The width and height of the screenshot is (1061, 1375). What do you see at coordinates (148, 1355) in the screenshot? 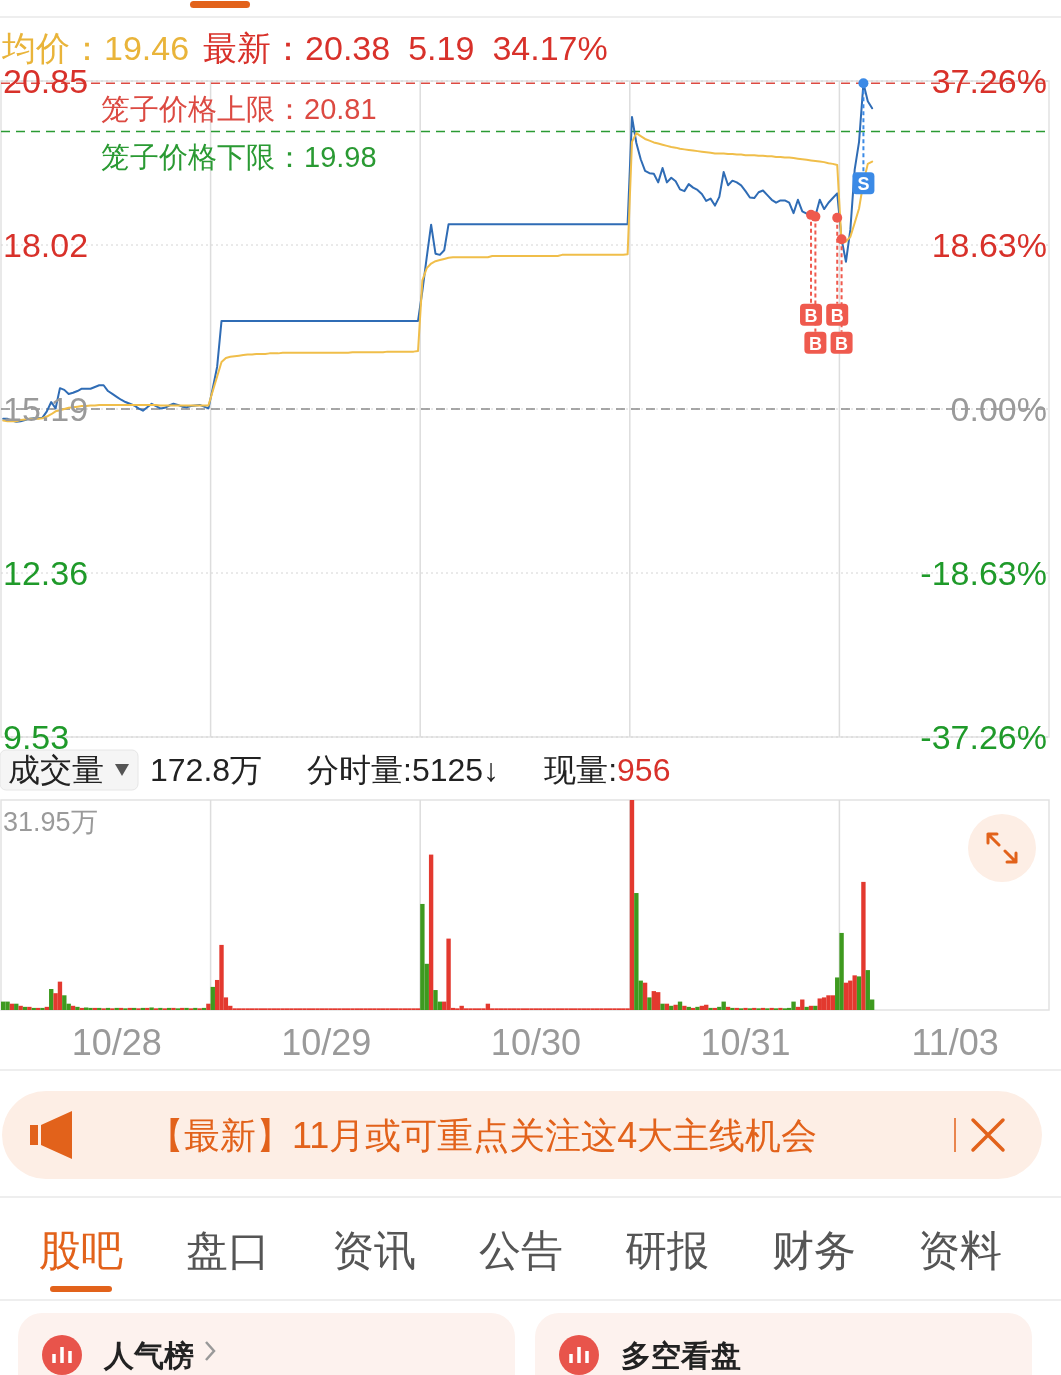
I see `text: 人气榜` at bounding box center [148, 1355].